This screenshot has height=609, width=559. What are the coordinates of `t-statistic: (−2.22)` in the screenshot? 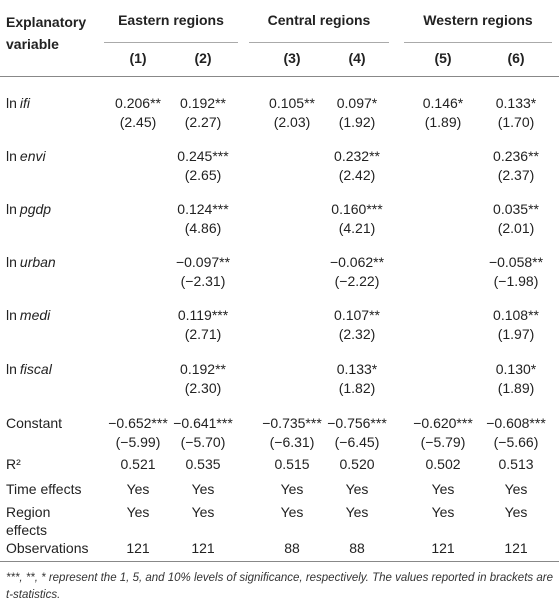 It's located at (357, 281).